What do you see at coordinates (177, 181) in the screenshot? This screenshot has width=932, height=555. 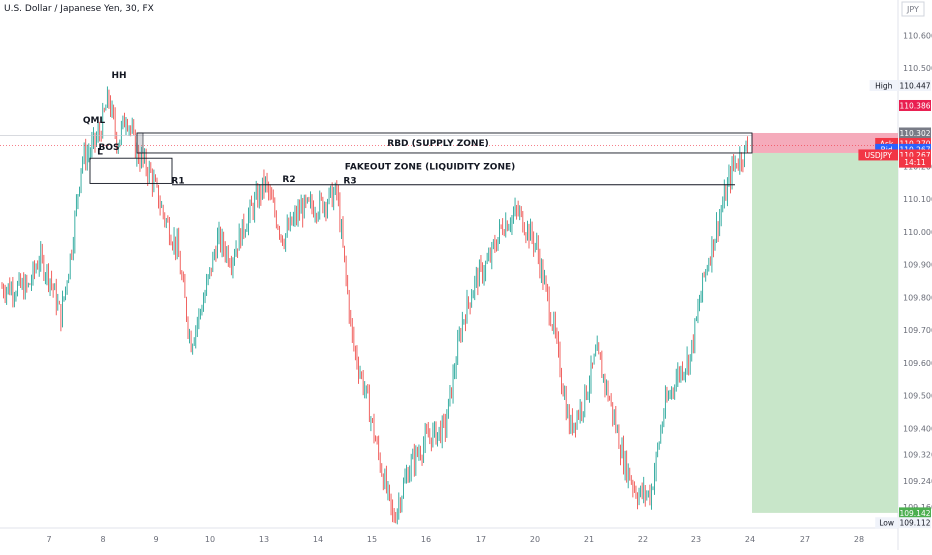 I see `annotation-label: R1` at bounding box center [177, 181].